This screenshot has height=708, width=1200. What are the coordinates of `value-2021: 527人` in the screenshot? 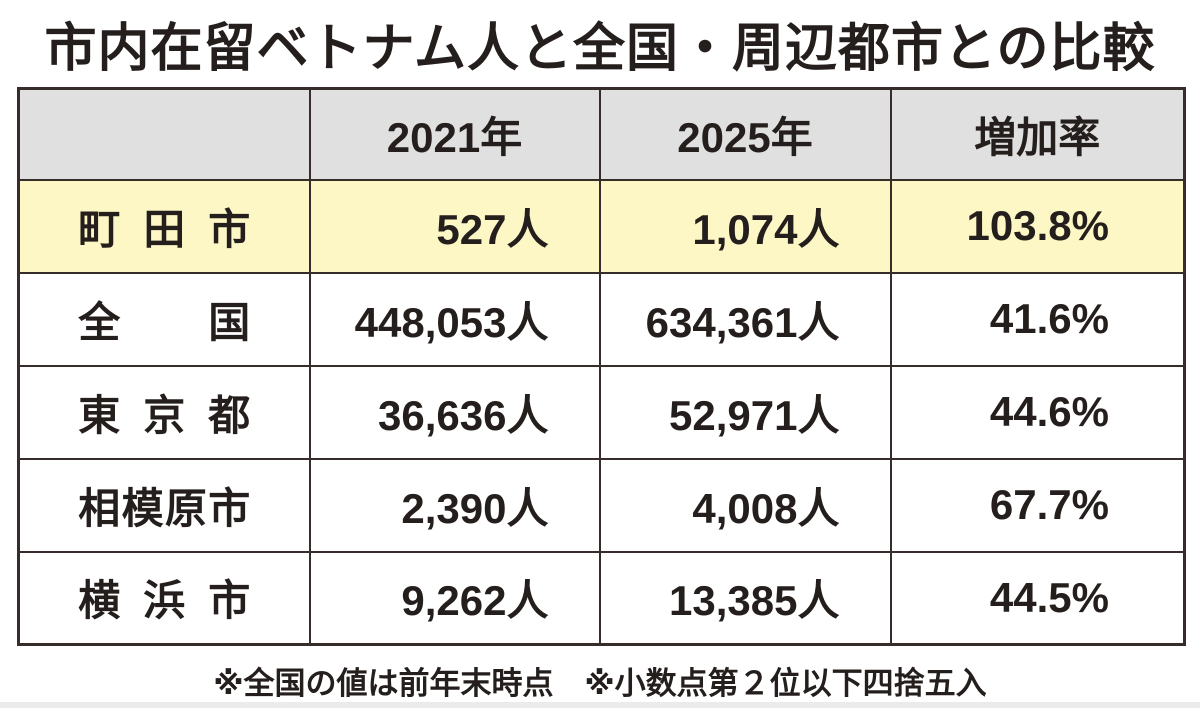 It's located at (454, 226).